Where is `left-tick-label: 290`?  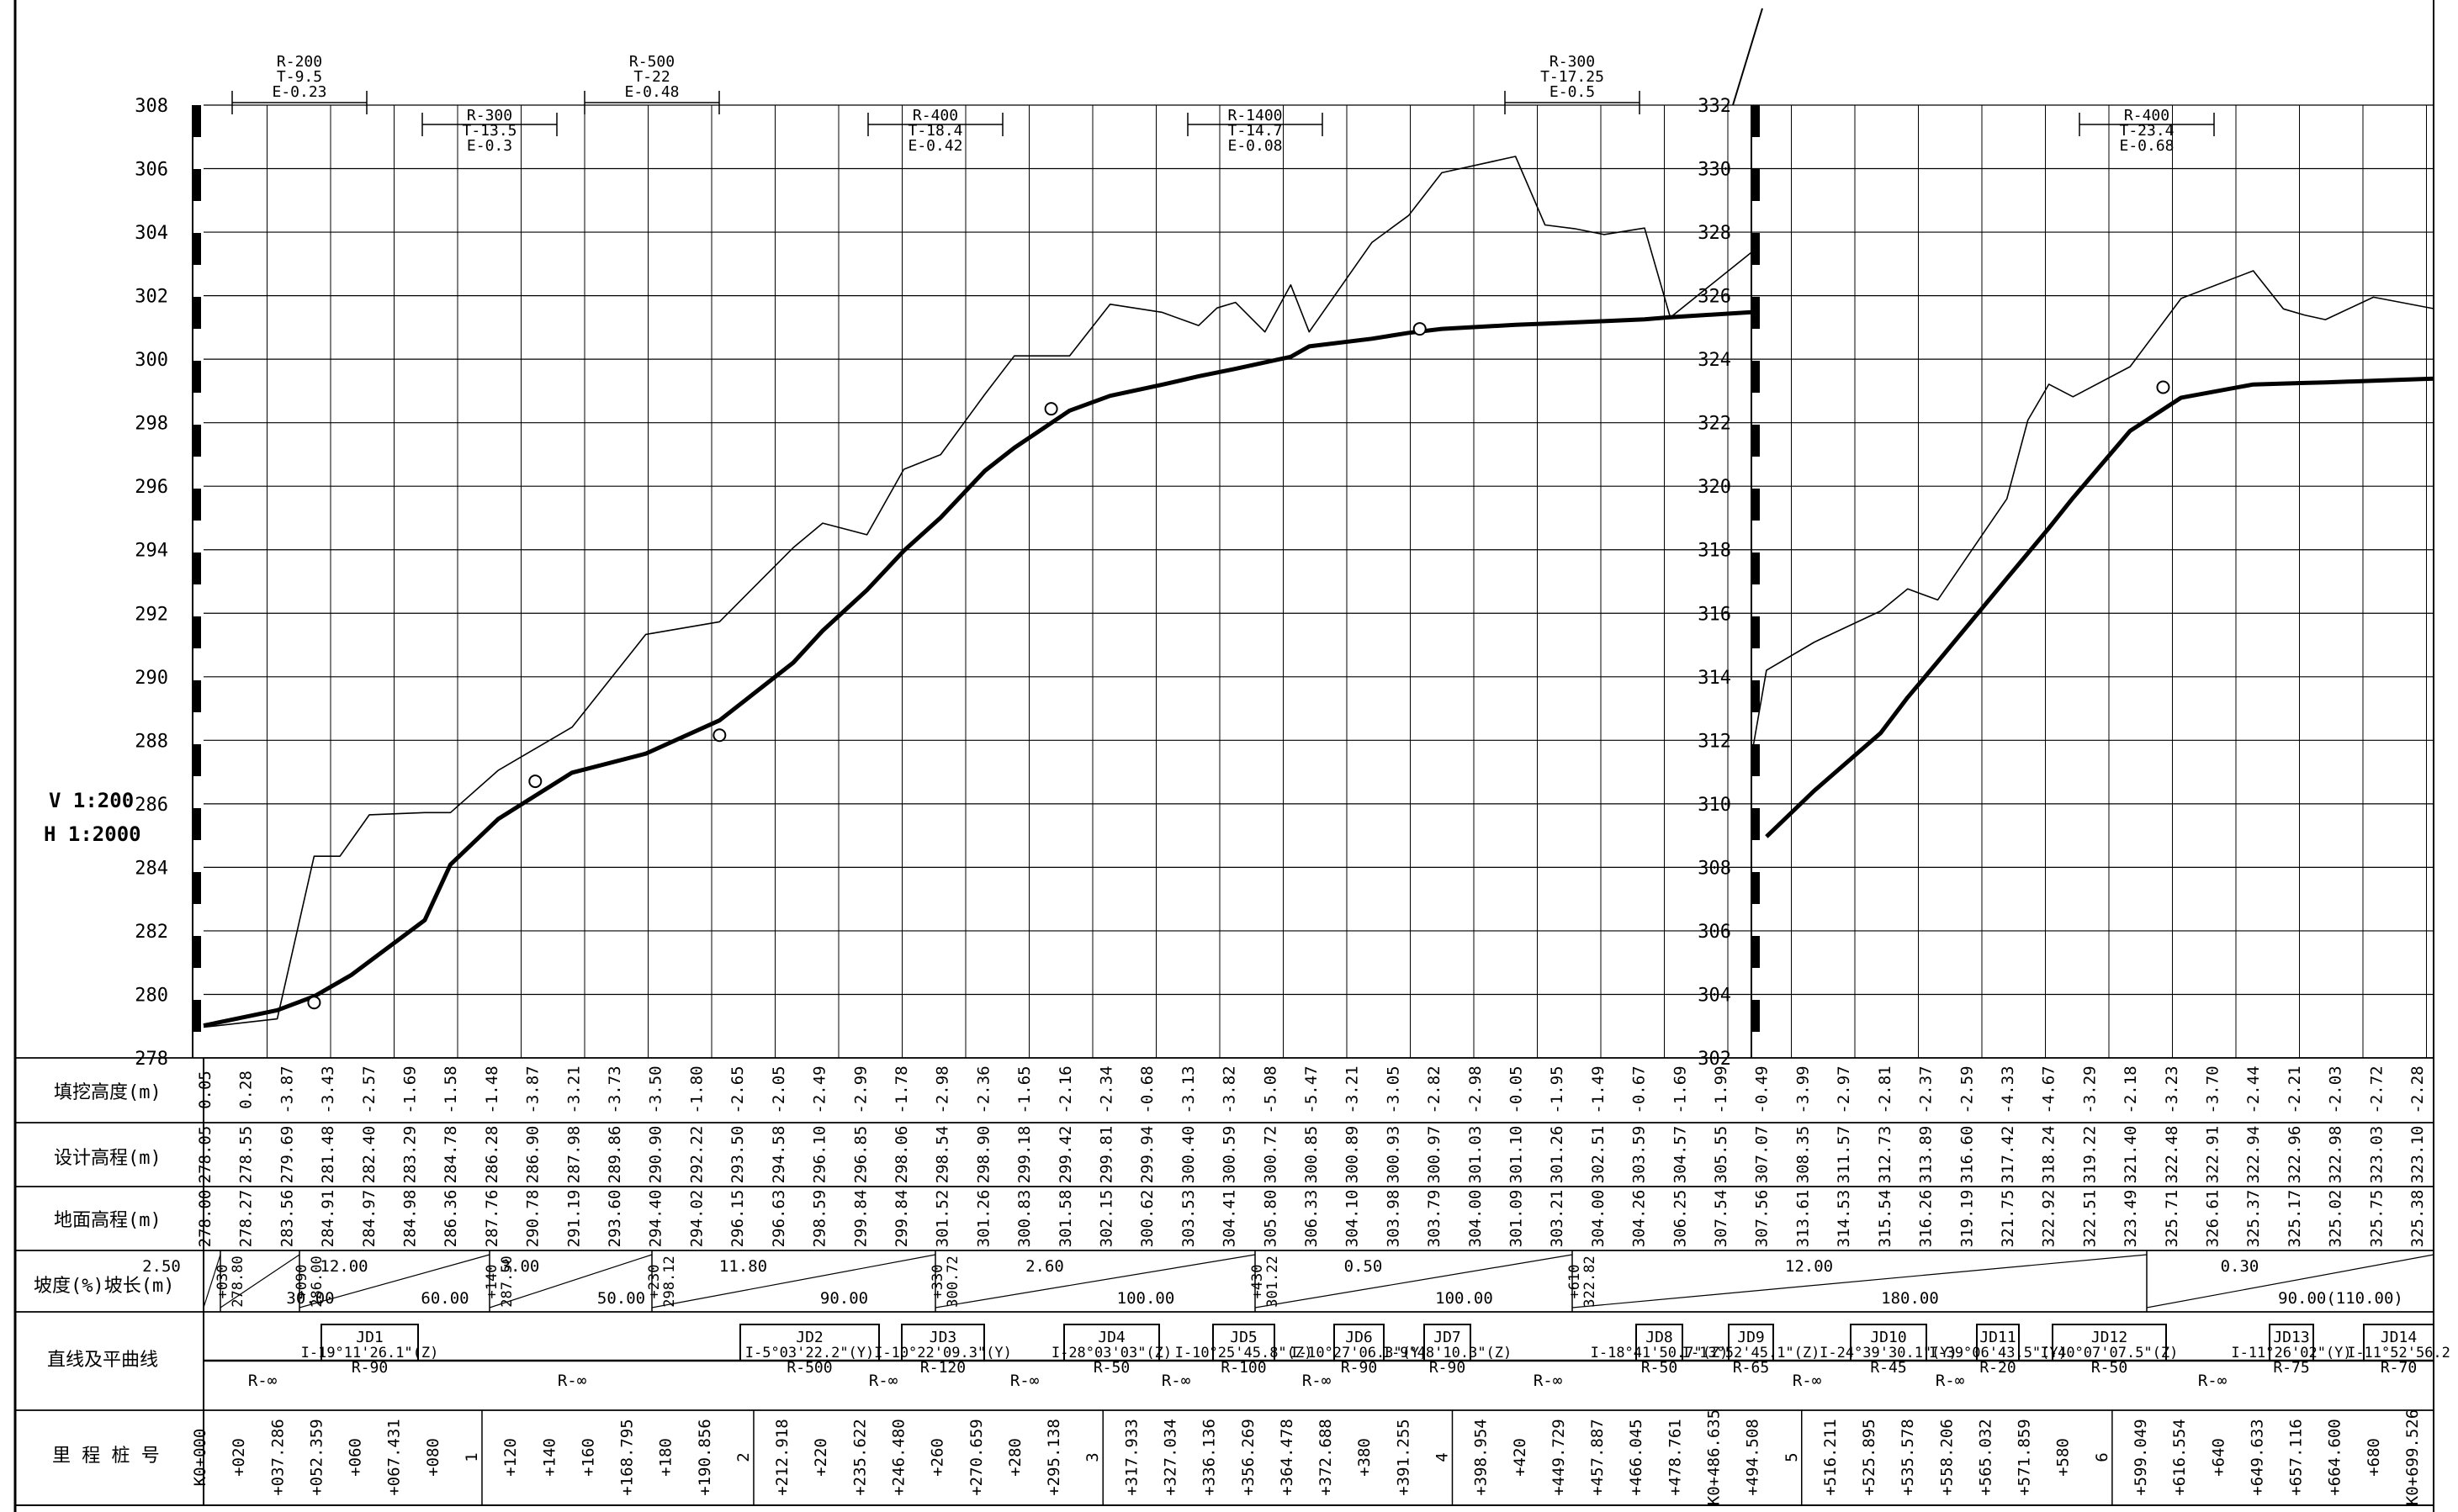
left-tick-label: 290 is located at coordinates (151, 678).